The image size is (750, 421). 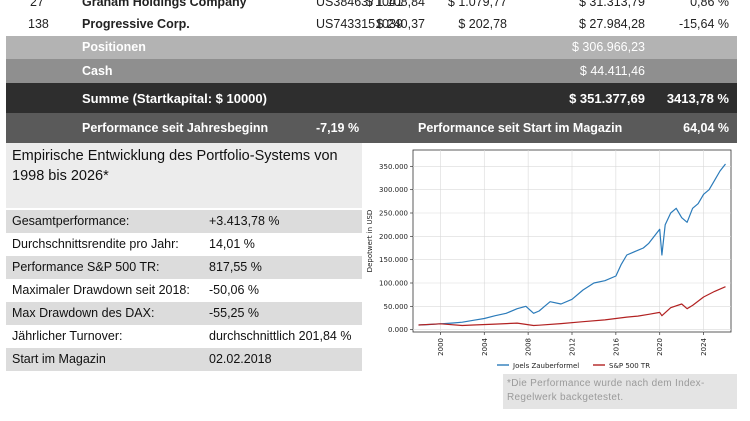 What do you see at coordinates (83, 313) in the screenshot?
I see `stats-label: Max Drawdown des DAX:` at bounding box center [83, 313].